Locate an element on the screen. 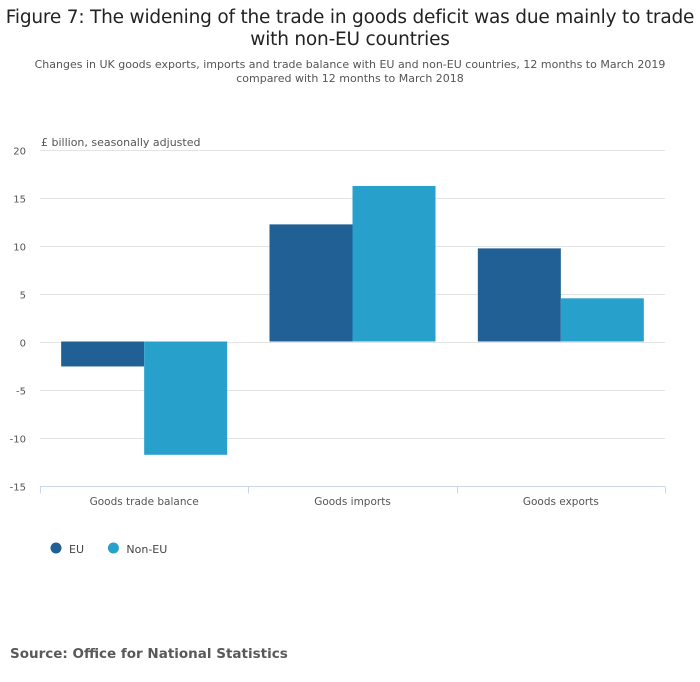  y-tick-label: 15 is located at coordinates (19, 200).